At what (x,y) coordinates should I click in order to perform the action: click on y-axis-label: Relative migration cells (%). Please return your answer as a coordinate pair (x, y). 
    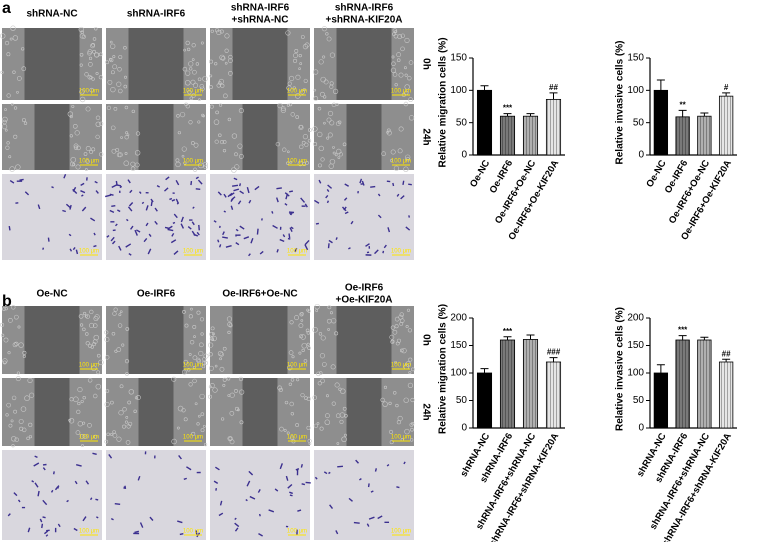
    Looking at the image, I should click on (443, 369).